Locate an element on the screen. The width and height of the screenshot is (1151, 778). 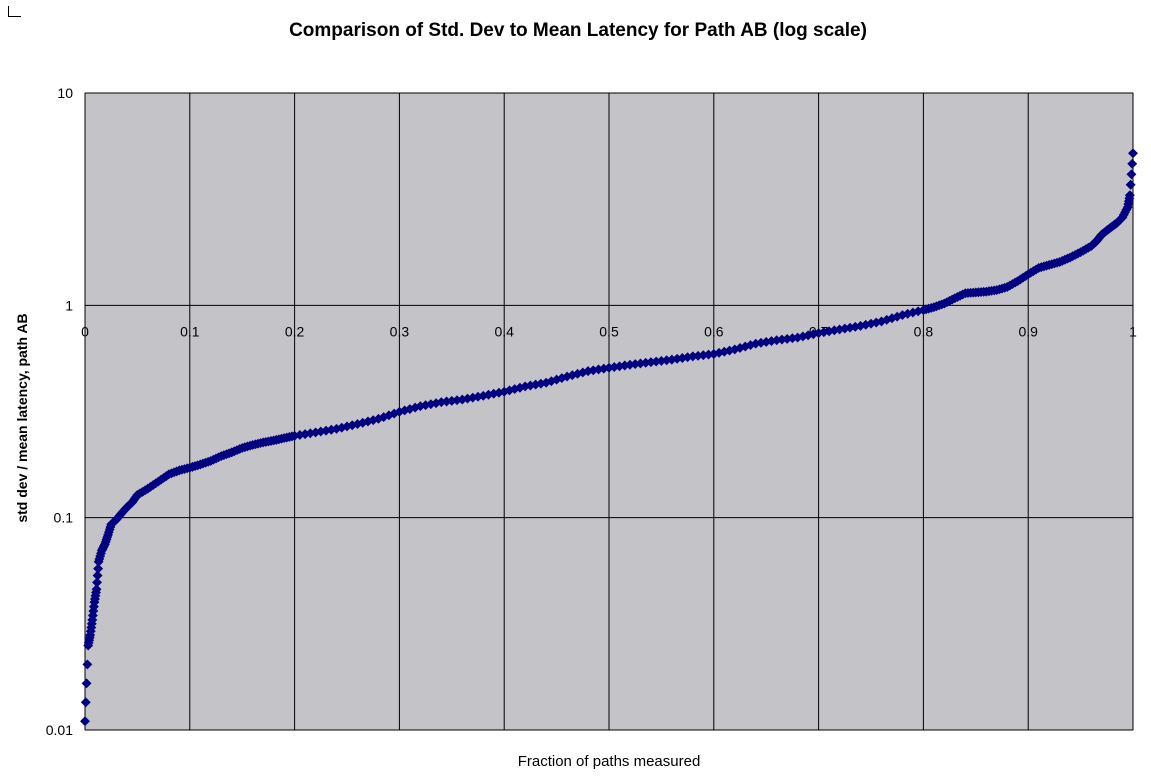
x-tick-label: 0.8 is located at coordinates (924, 331).